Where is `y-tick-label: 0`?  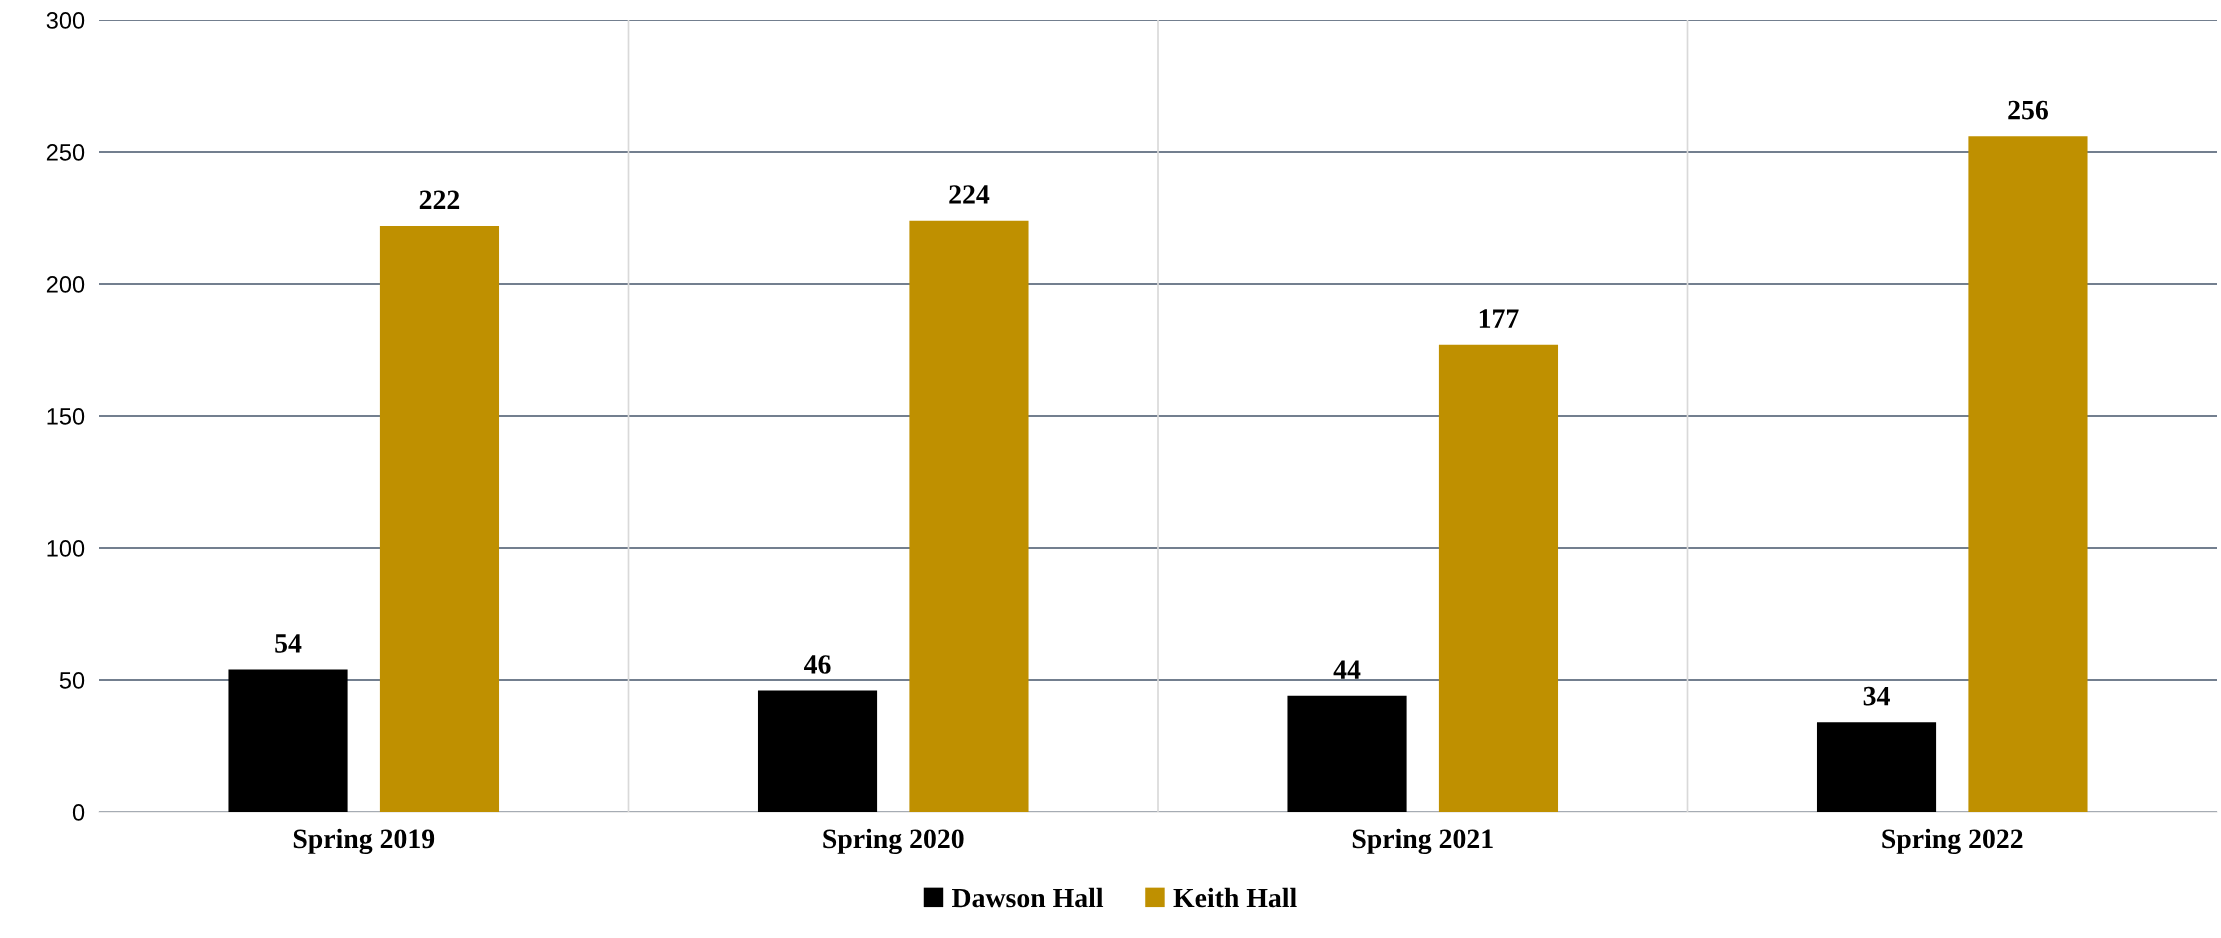 y-tick-label: 0 is located at coordinates (78, 812).